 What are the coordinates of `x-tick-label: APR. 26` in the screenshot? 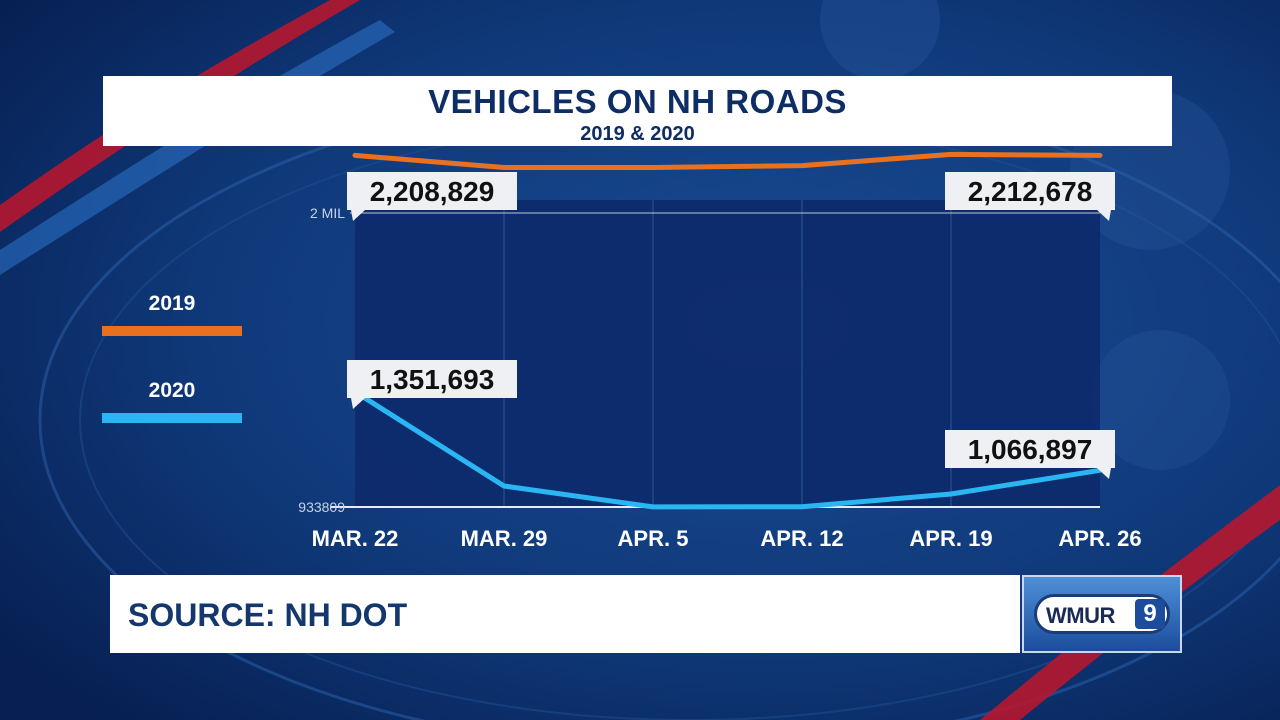 It's located at (1099, 538).